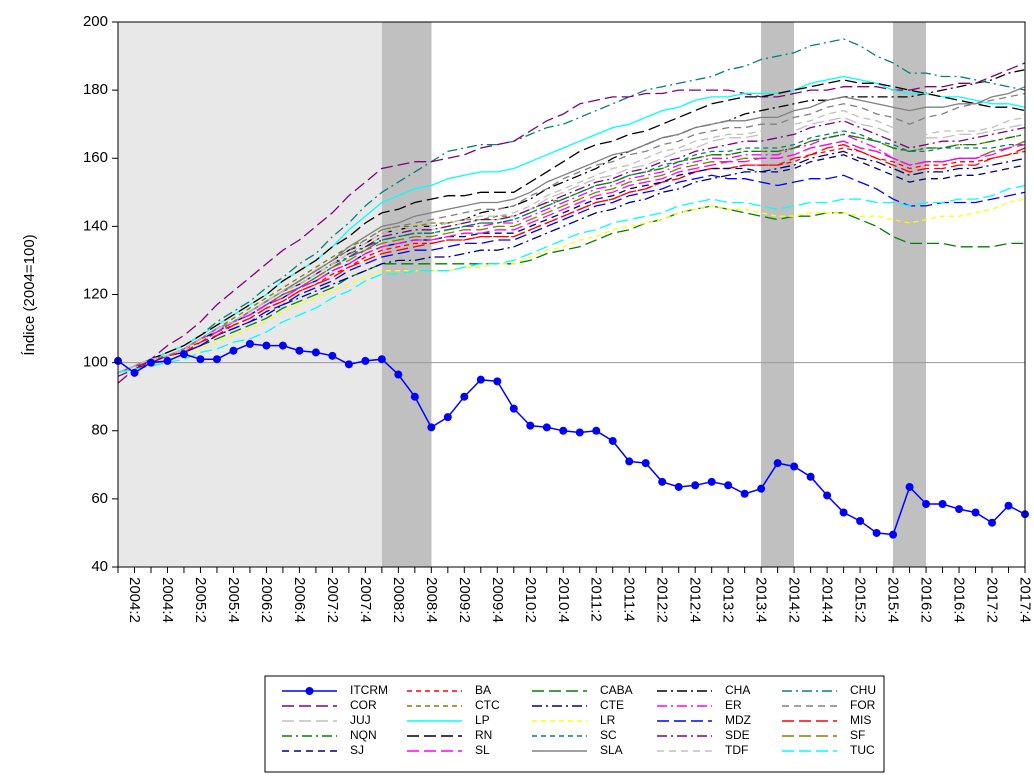 The image size is (1034, 778). Describe the element at coordinates (482, 750) in the screenshot. I see `legend-label: SL` at that location.